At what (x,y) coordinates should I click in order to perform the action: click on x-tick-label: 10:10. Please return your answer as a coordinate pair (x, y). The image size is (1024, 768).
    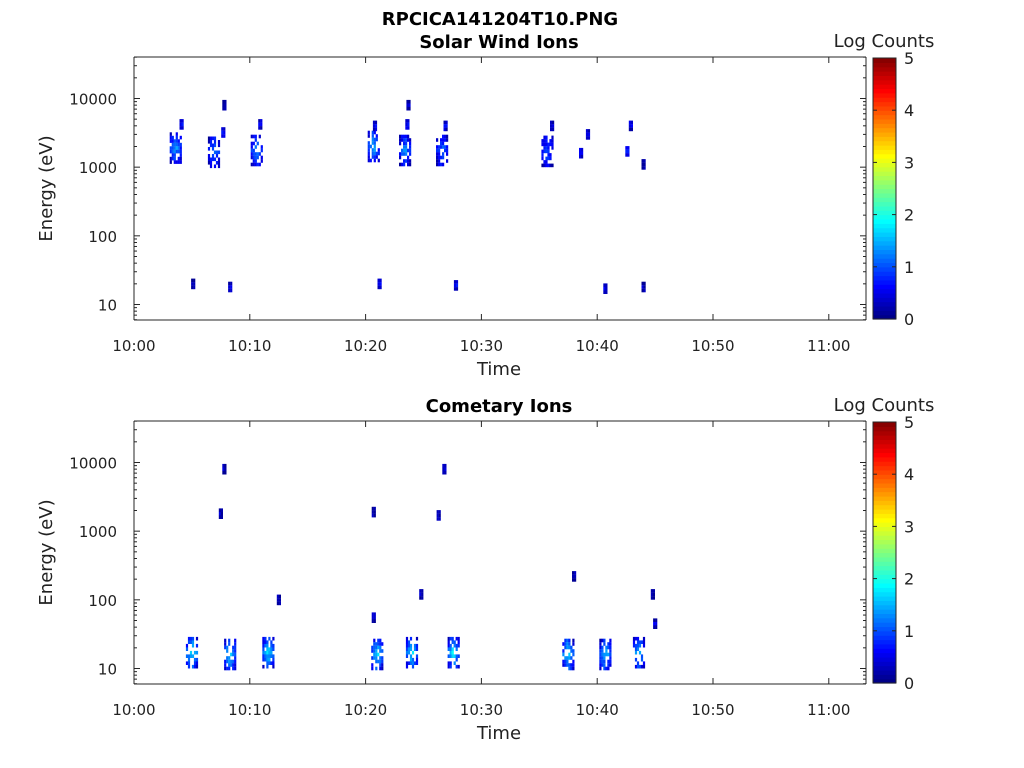
    Looking at the image, I should click on (249, 710).